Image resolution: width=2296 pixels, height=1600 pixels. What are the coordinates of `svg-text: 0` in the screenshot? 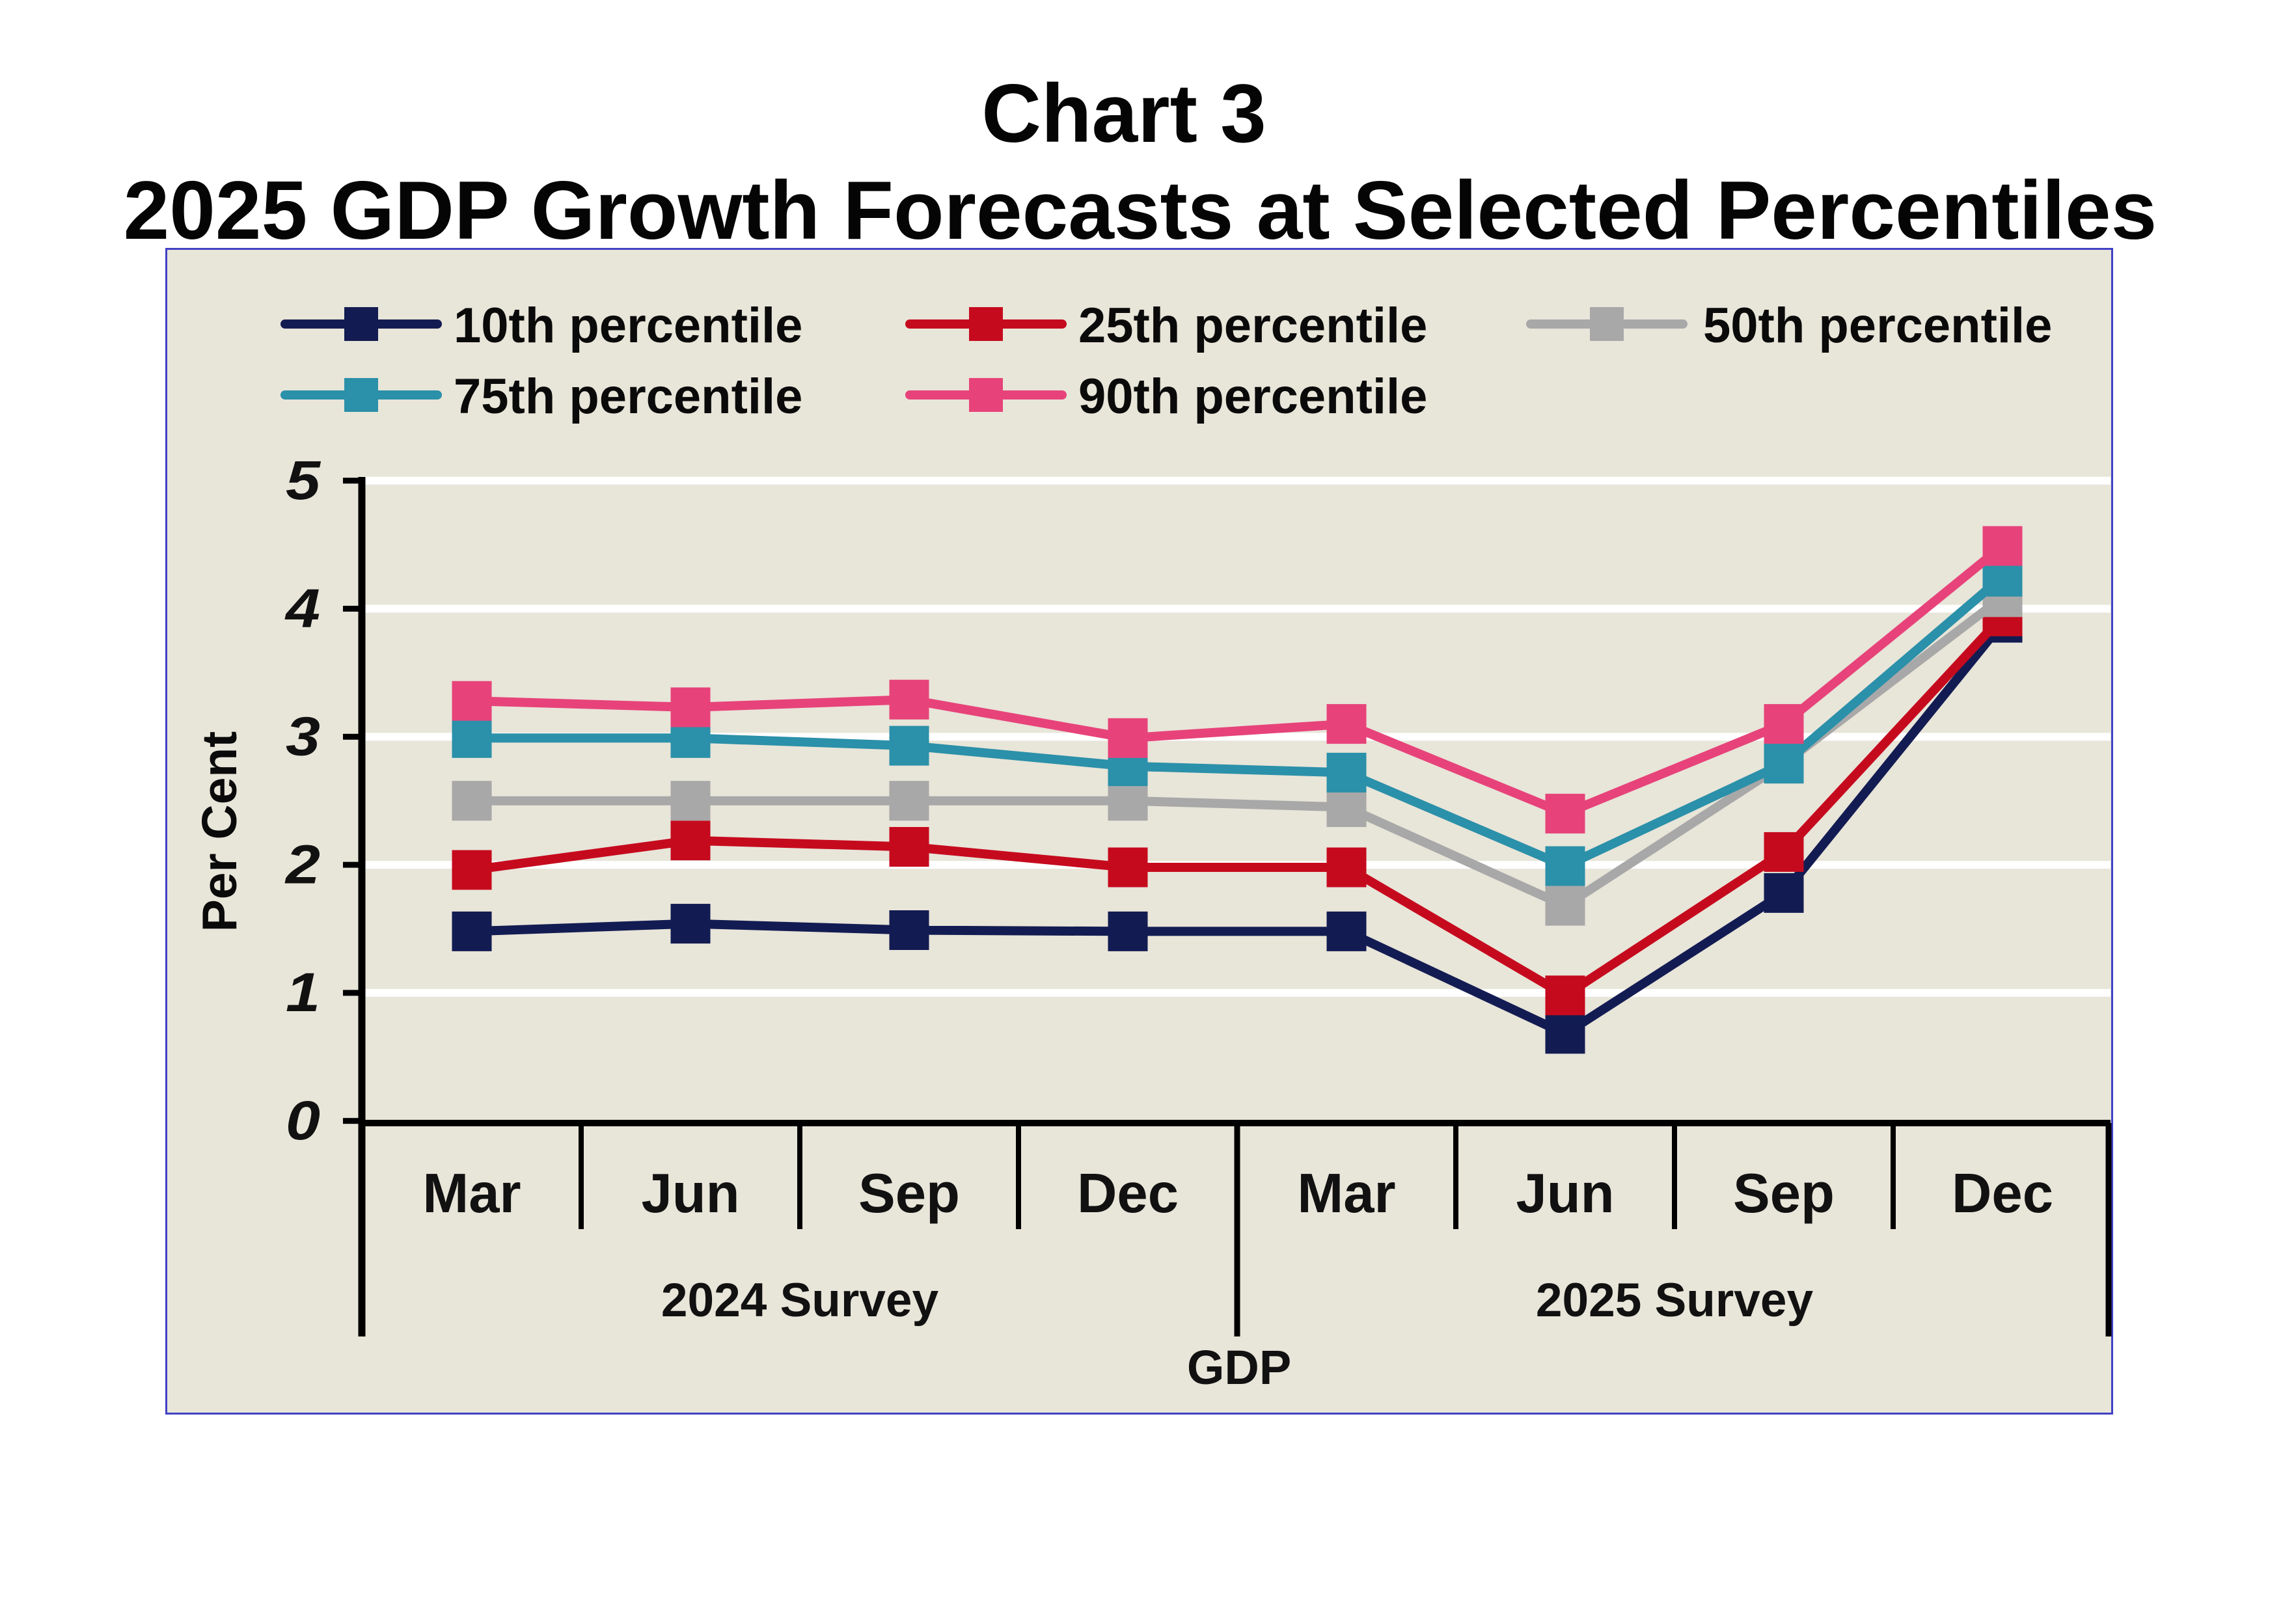 It's located at (303, 1120).